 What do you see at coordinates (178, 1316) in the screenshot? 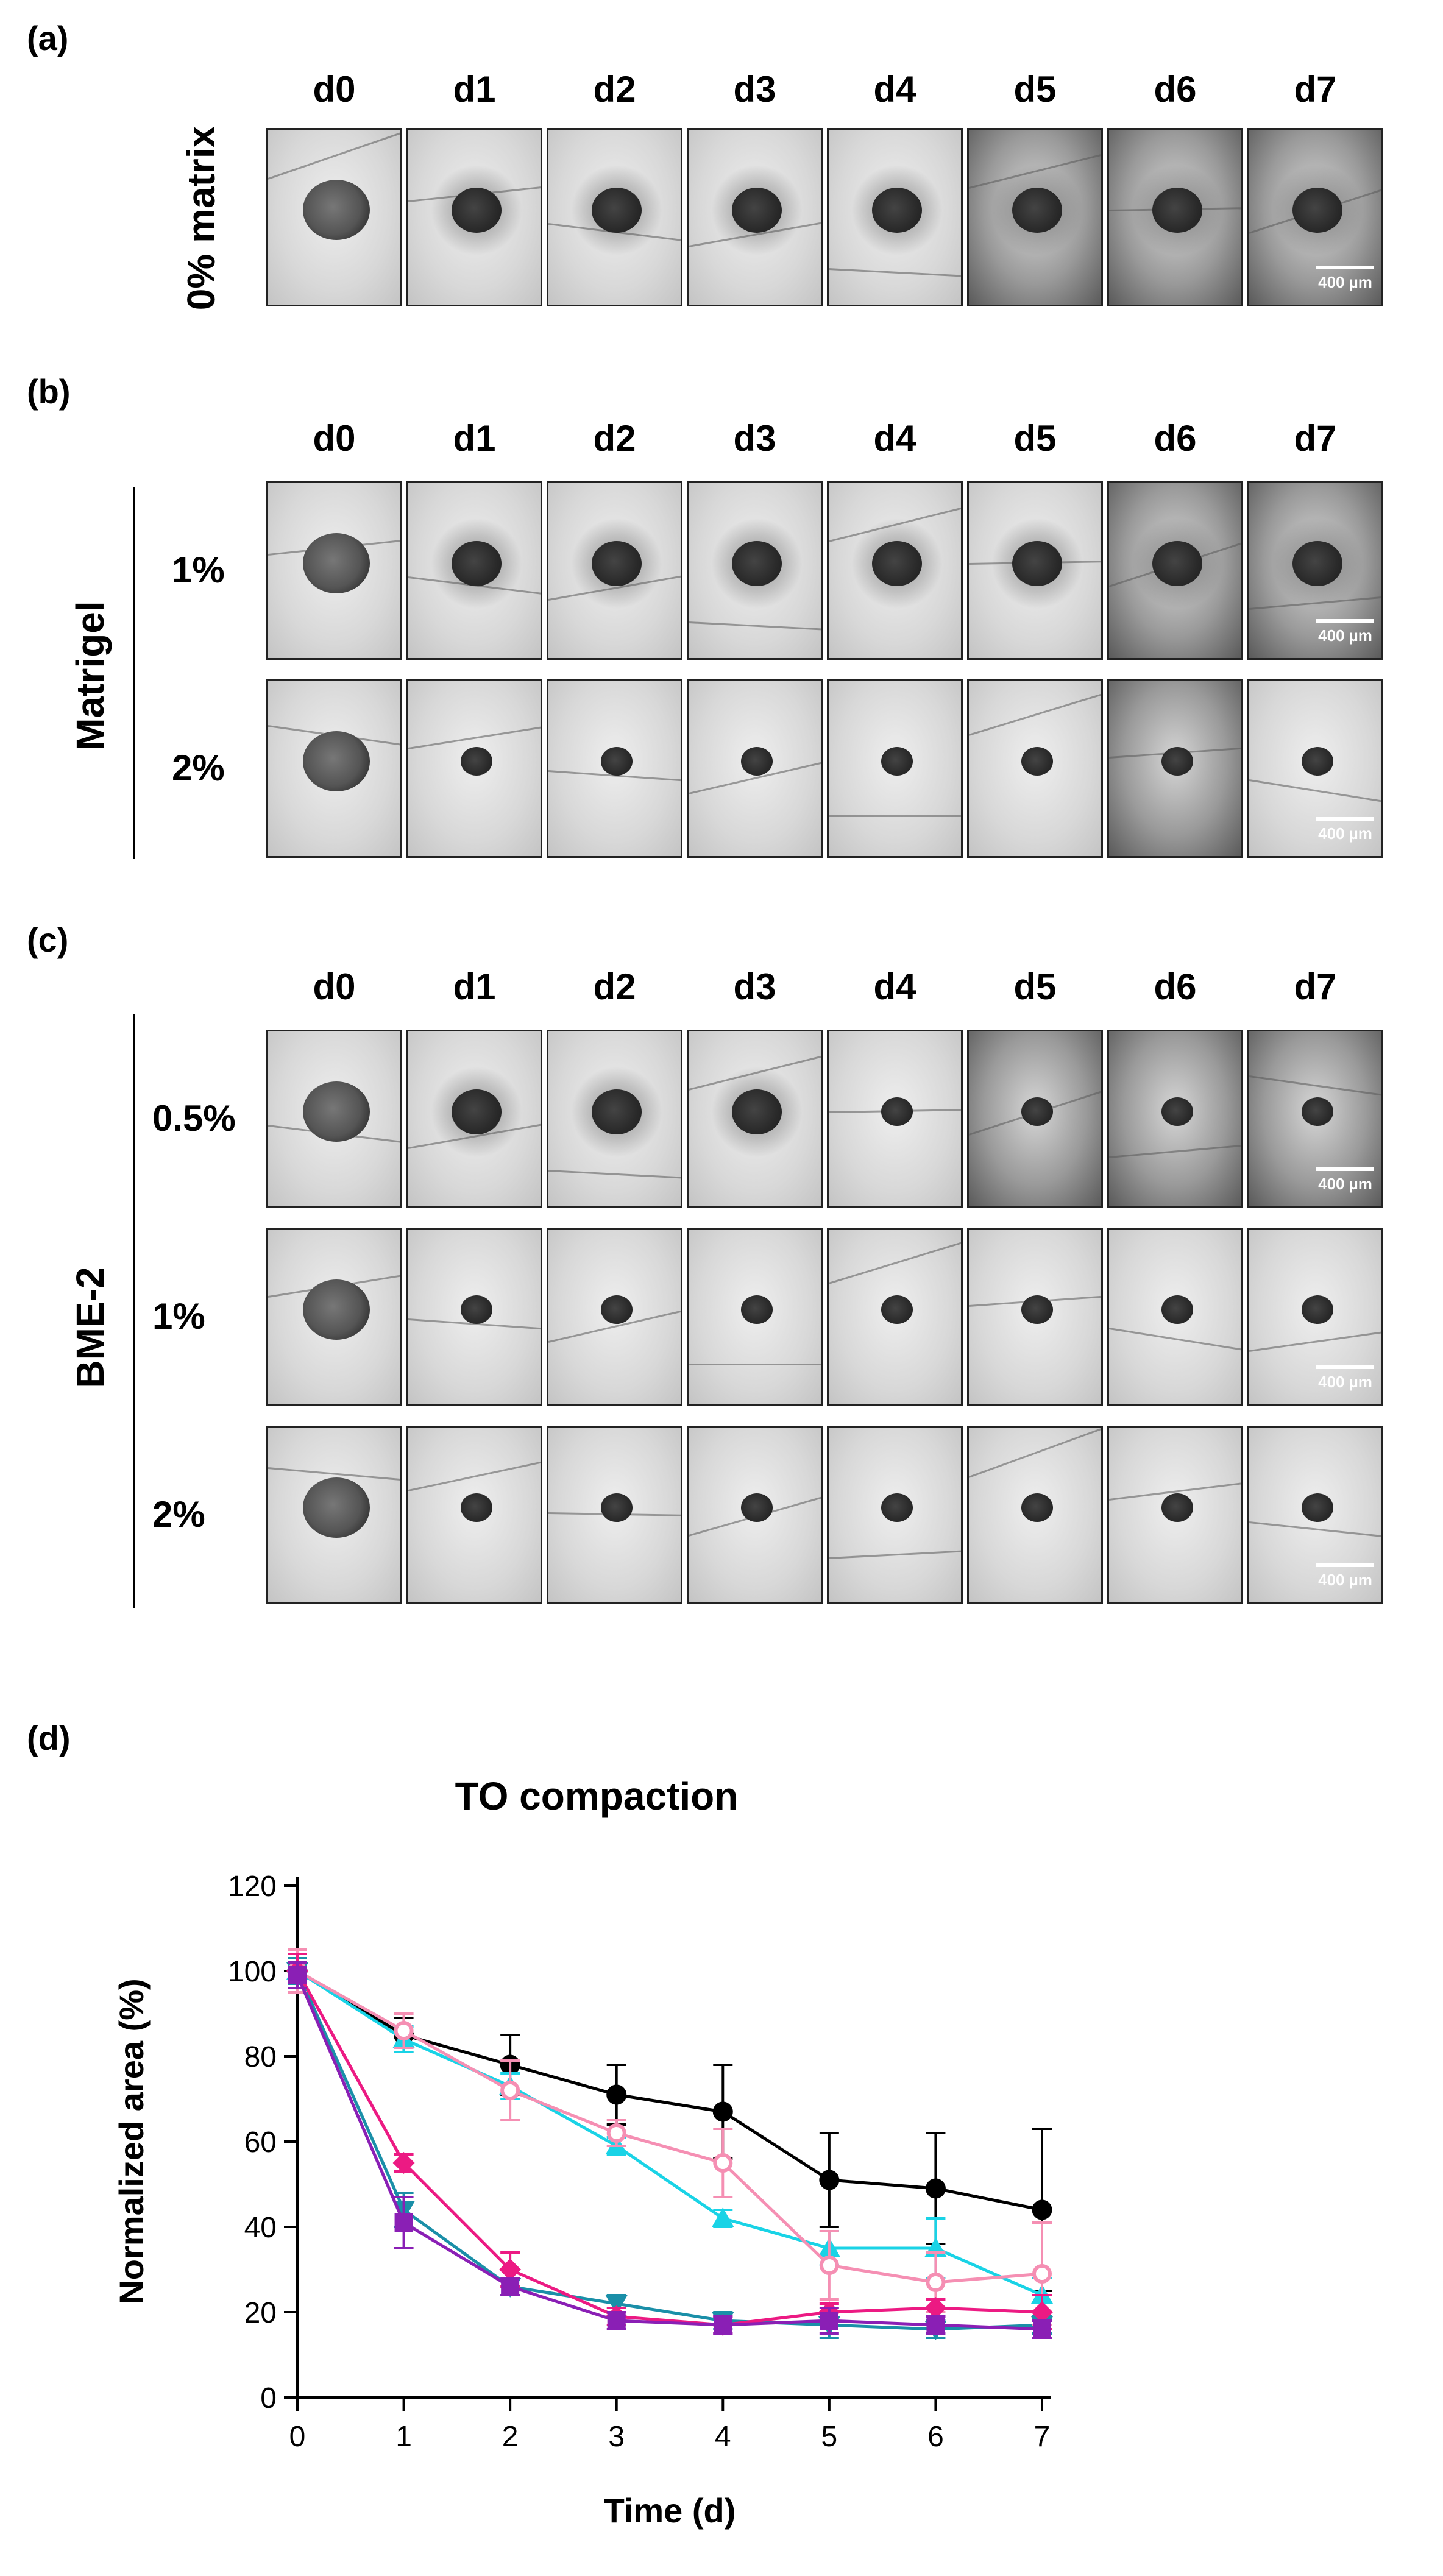
I see `row-label: 1%` at bounding box center [178, 1316].